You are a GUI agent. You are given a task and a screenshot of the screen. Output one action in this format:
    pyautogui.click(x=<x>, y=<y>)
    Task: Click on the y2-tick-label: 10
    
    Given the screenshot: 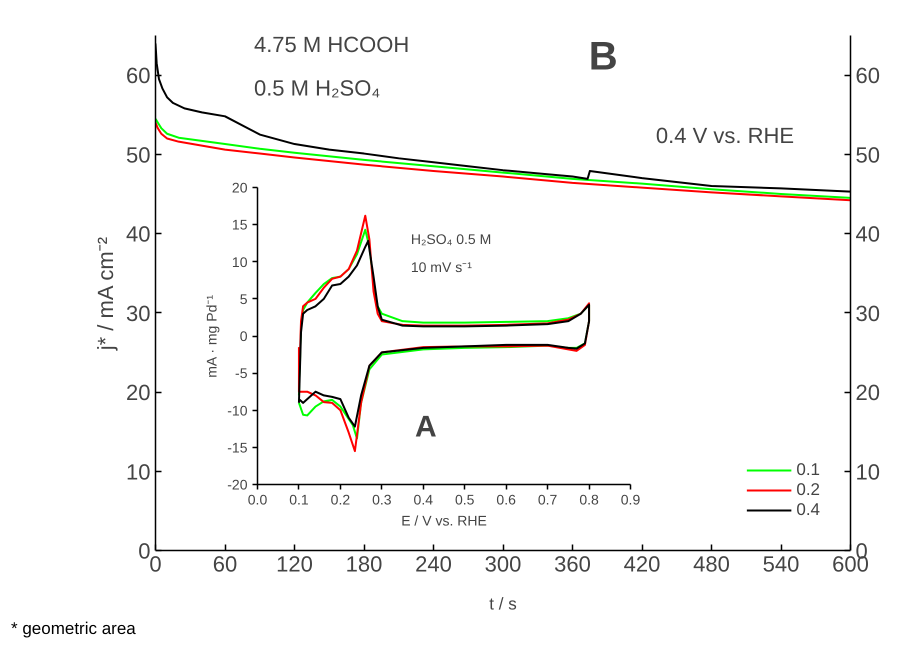 What is the action you would take?
    pyautogui.click(x=868, y=471)
    